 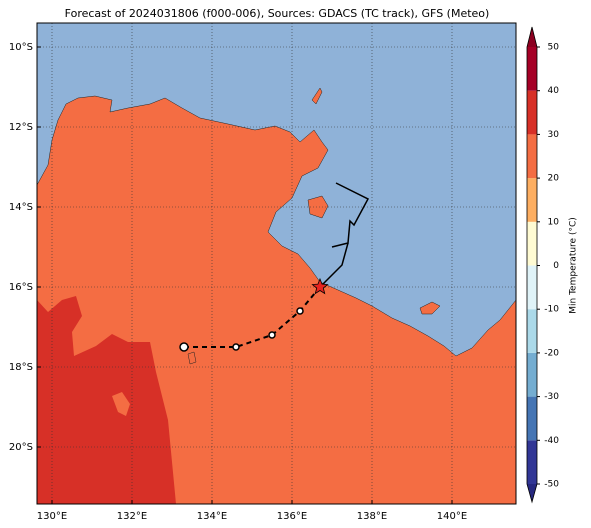 I want to click on current-position, so click(x=320, y=286).